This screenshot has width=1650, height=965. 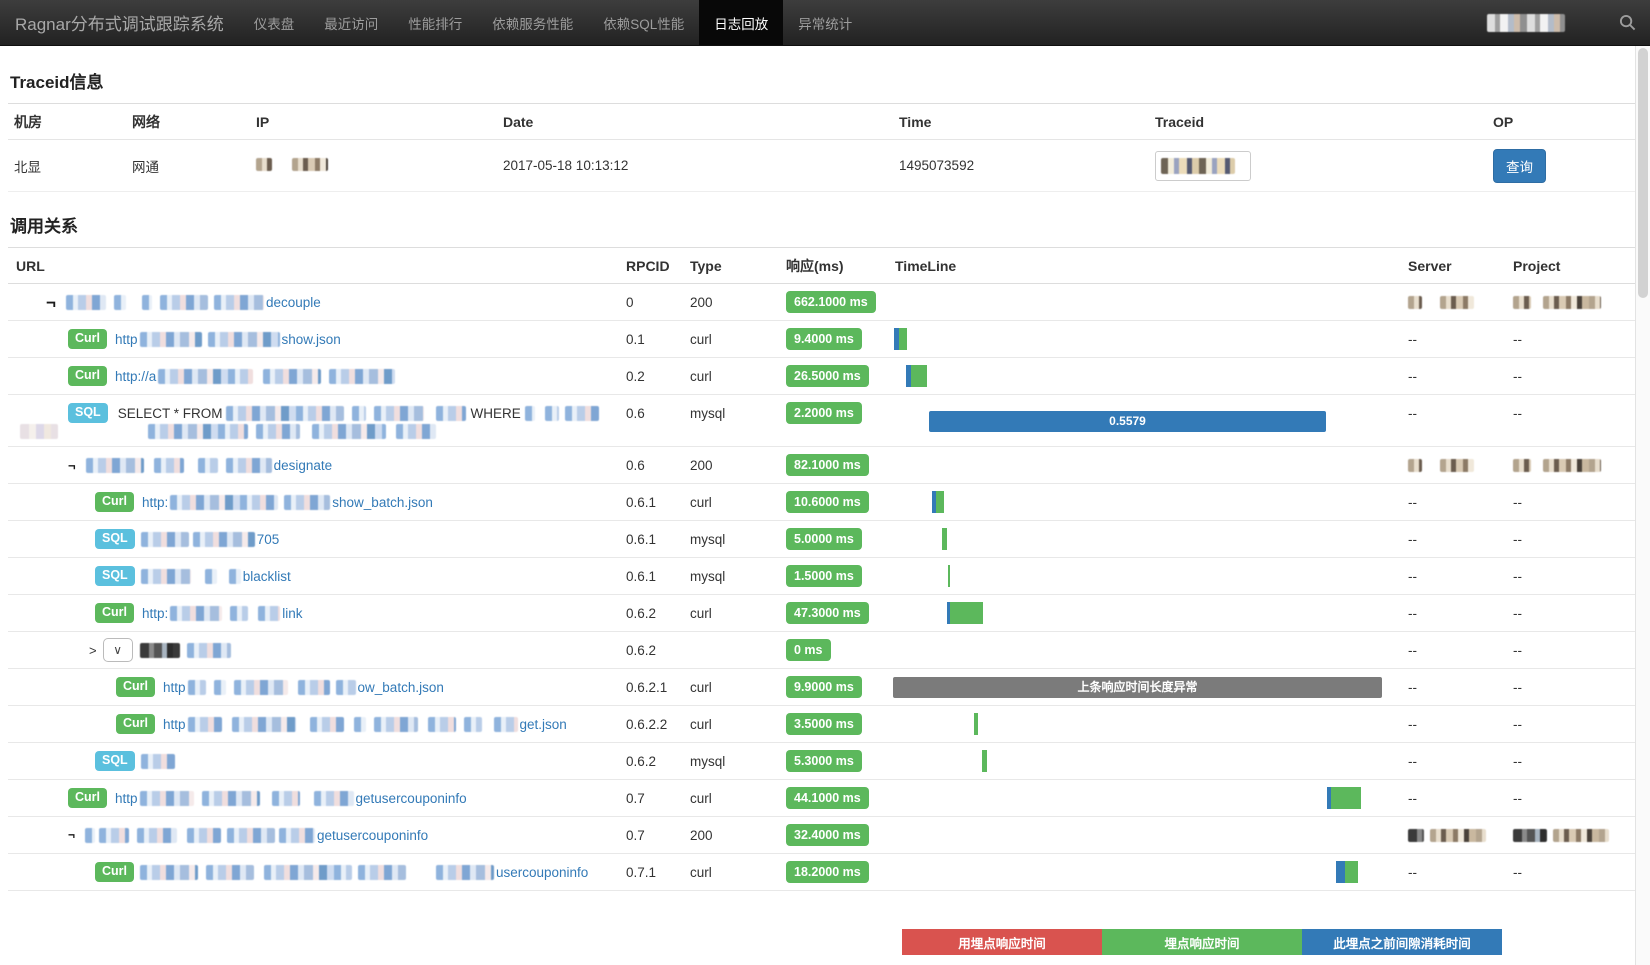 I want to click on query-button: 查询, so click(x=1519, y=165).